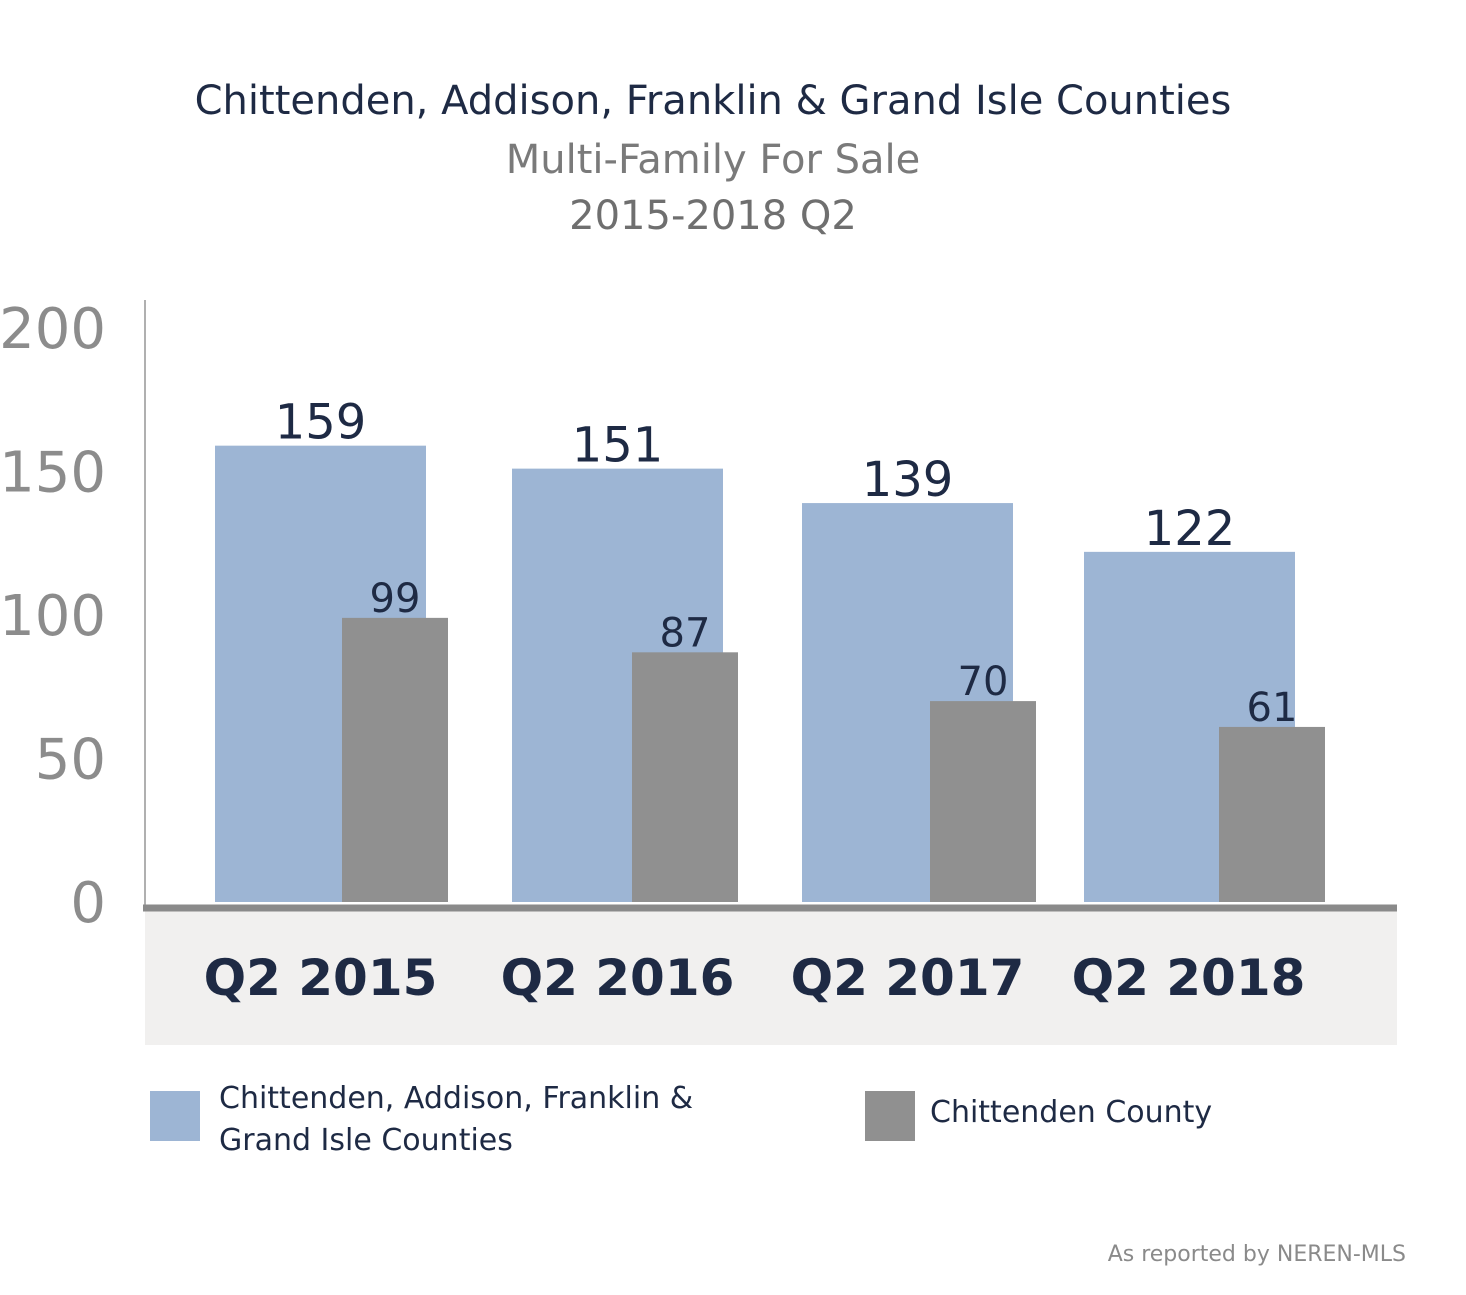 Image resolution: width=1466 pixels, height=1295 pixels. I want to click on legend-label-line2: Grand Isle Counties, so click(366, 1140).